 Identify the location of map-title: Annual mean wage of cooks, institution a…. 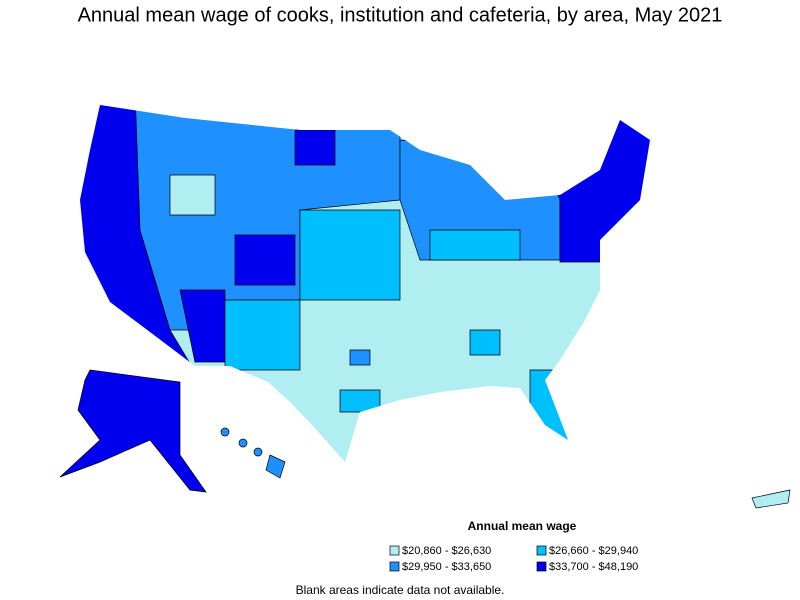
(400, 15).